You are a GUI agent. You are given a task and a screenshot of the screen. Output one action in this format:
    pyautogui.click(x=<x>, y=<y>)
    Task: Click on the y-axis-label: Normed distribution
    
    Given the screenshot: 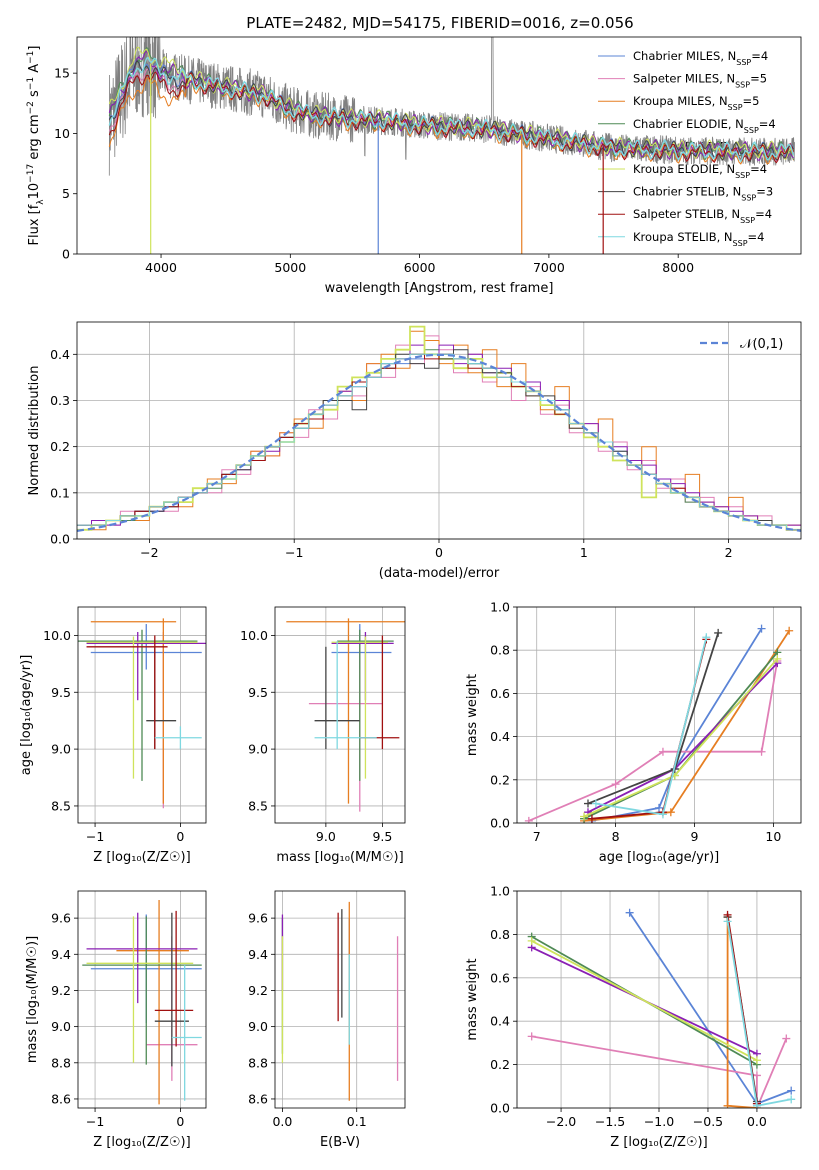 What is the action you would take?
    pyautogui.click(x=34, y=431)
    